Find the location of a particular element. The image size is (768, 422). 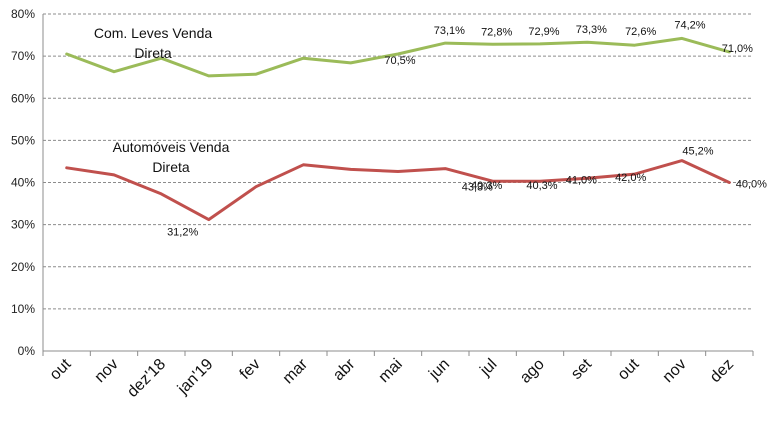

data-label: 74,2% is located at coordinates (689, 25).